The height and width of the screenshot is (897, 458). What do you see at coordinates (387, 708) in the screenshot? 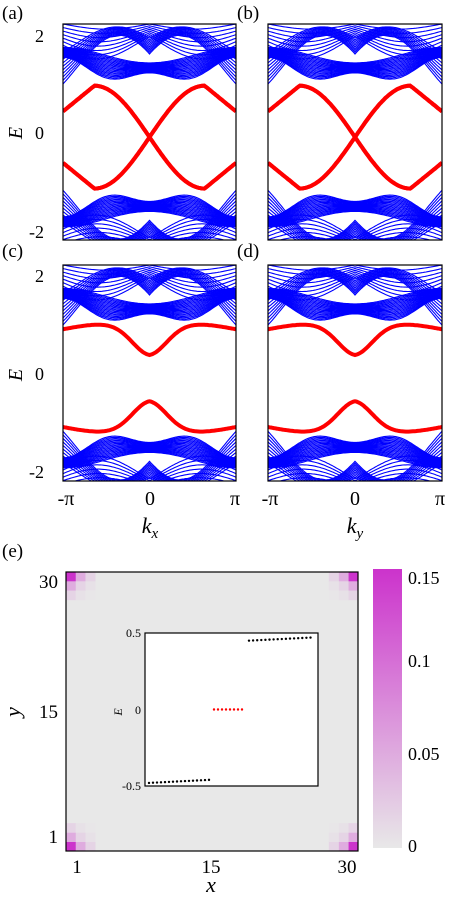
I see `colorbar-gradient` at bounding box center [387, 708].